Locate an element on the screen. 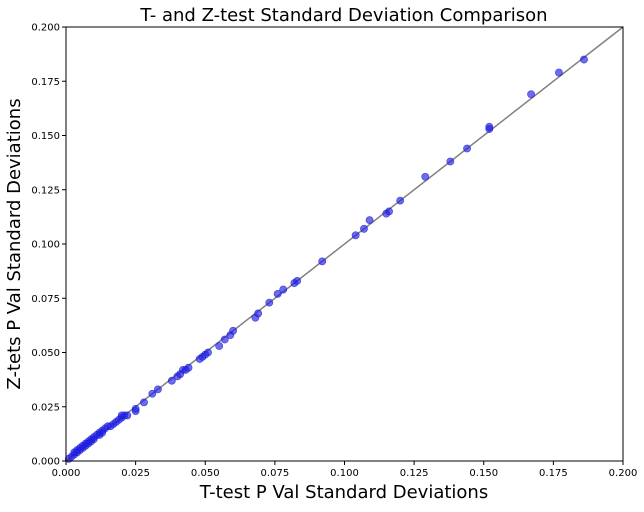 Image resolution: width=644 pixels, height=512 pixels. x-tick-label: 0.125 is located at coordinates (414, 473).